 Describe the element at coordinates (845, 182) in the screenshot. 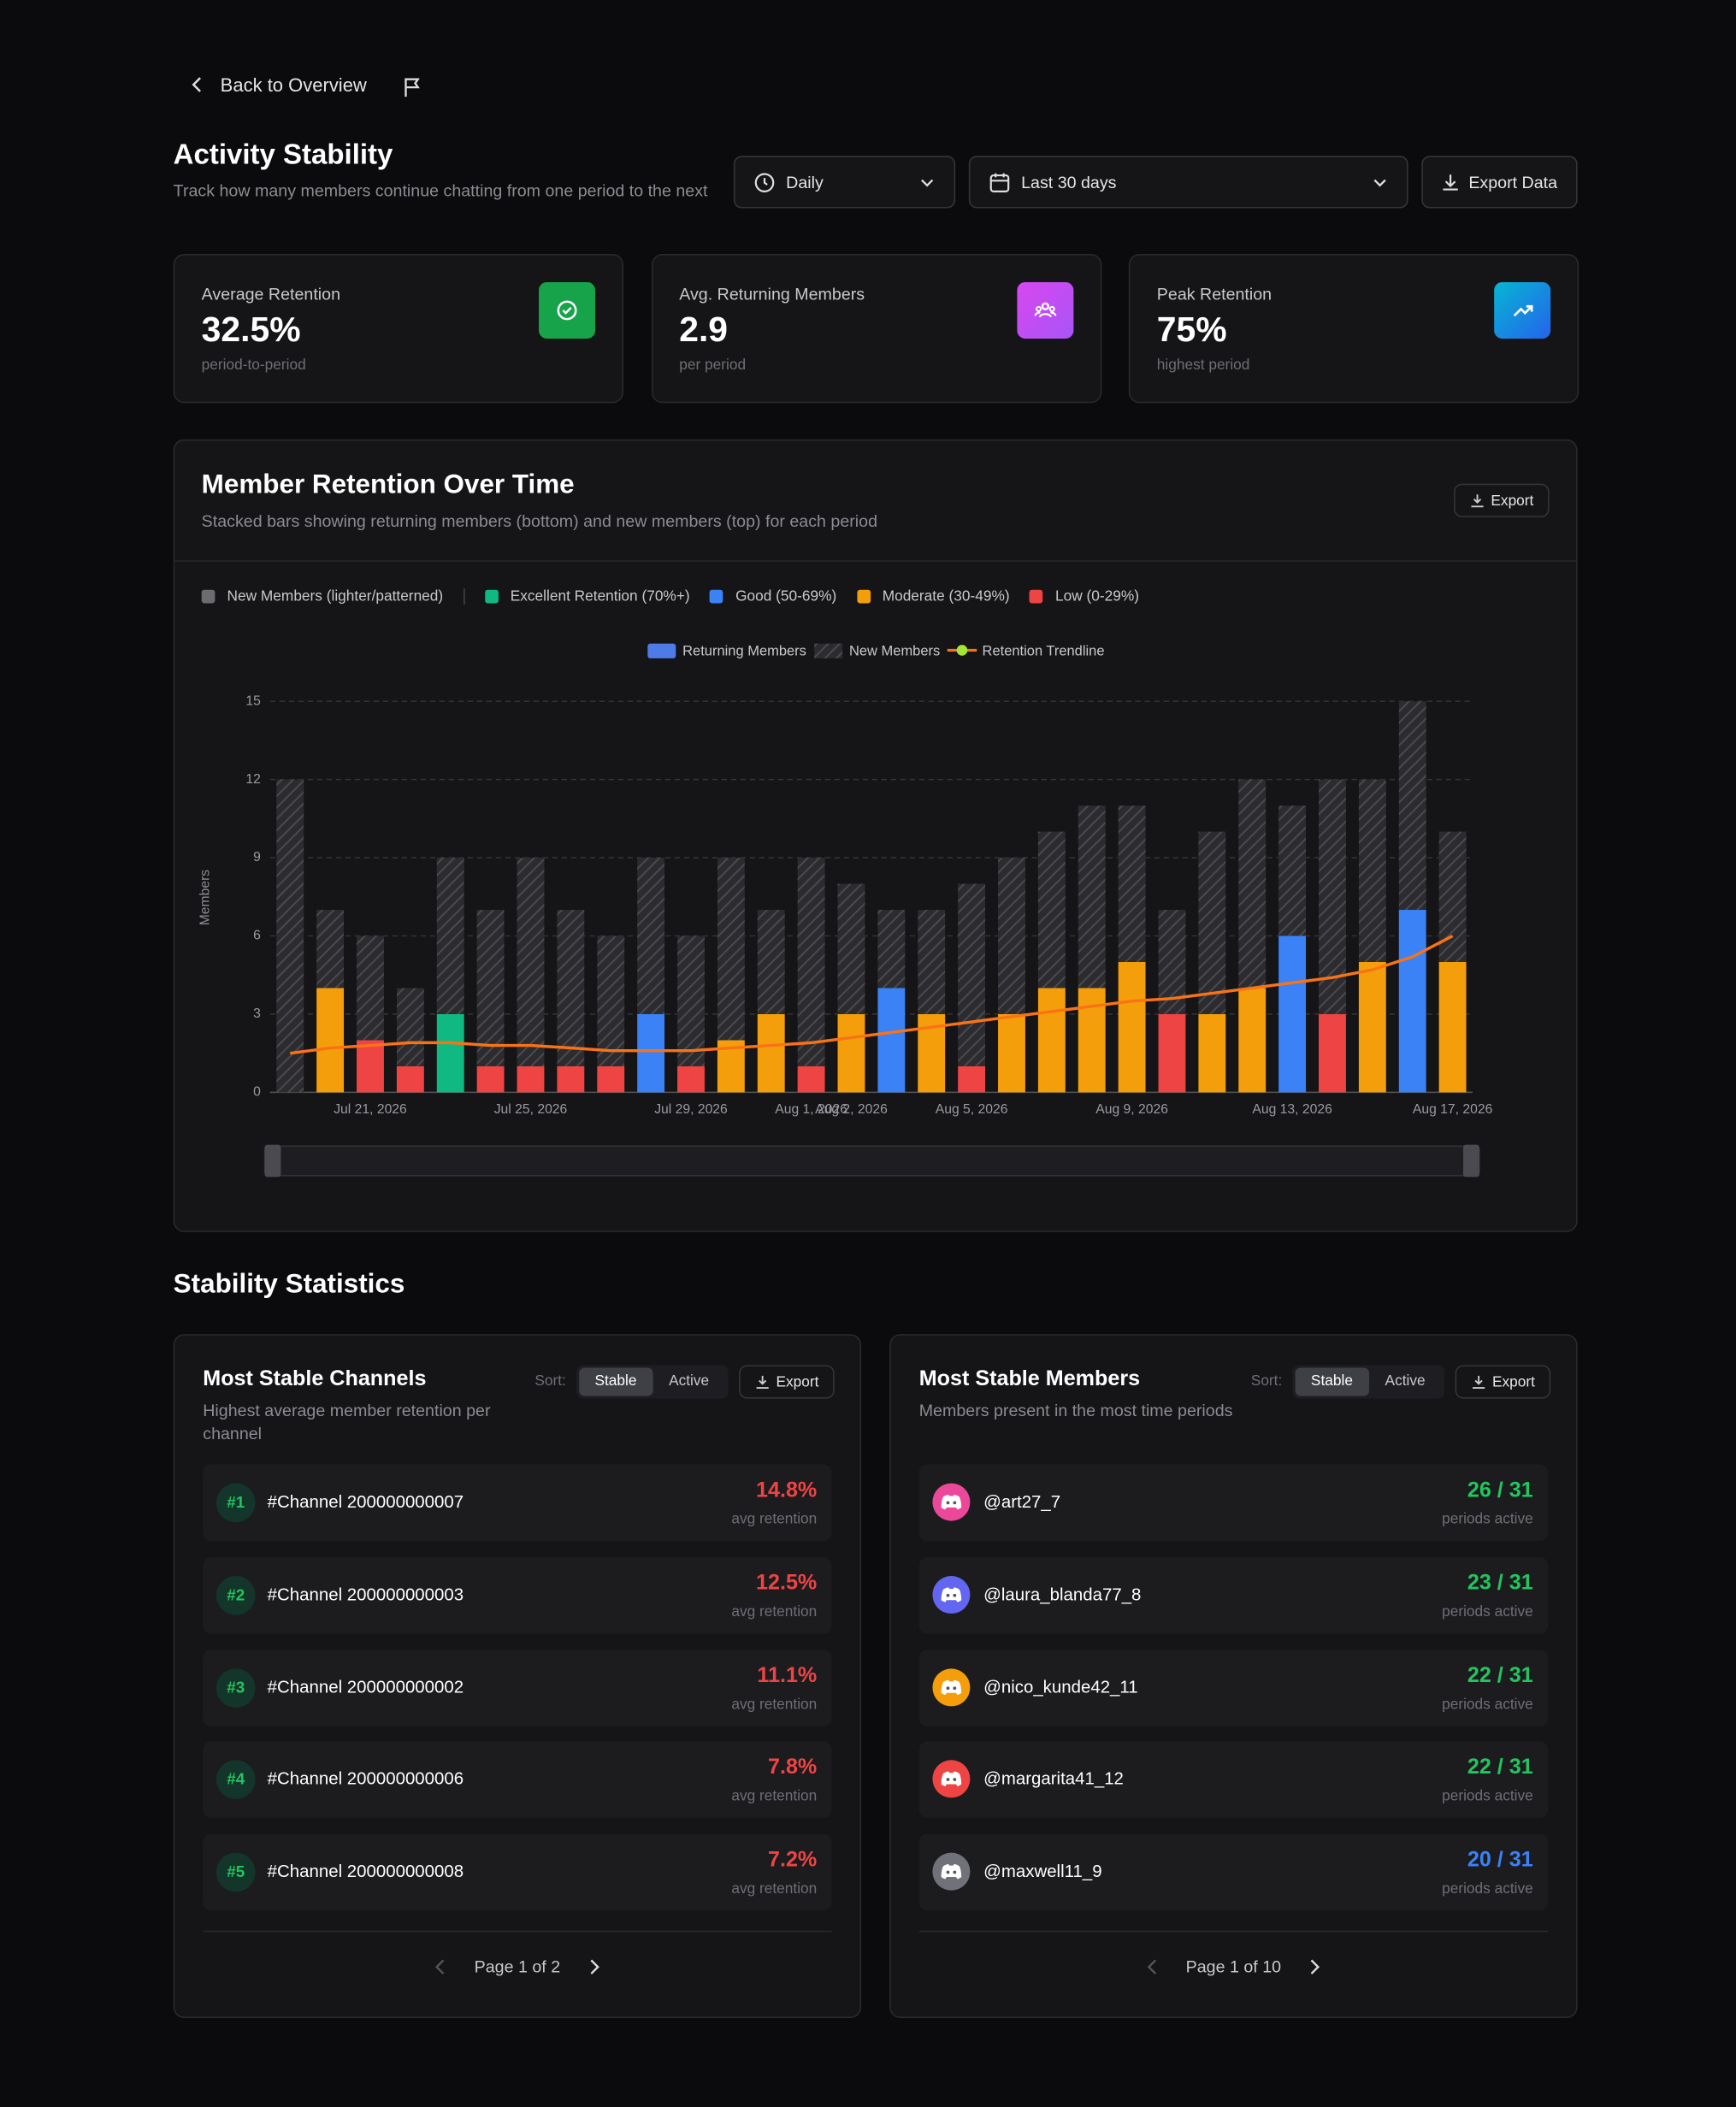

I see `period-select: Daily` at that location.